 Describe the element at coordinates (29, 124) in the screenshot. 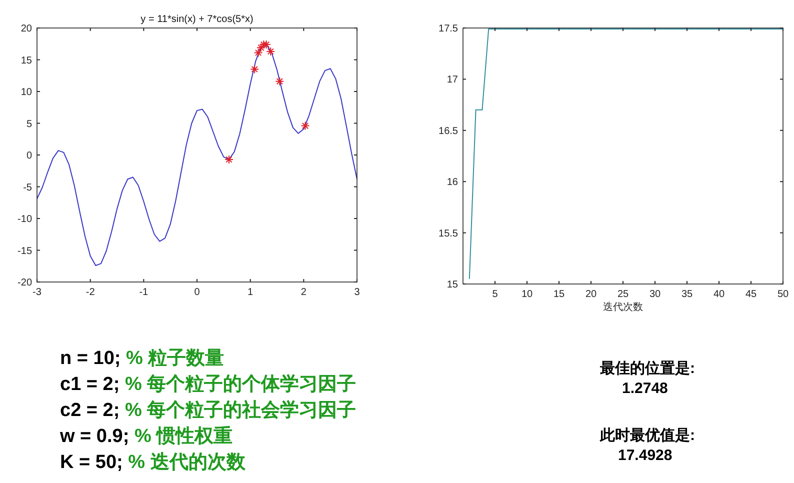

I see `y-tick-label: 5` at that location.